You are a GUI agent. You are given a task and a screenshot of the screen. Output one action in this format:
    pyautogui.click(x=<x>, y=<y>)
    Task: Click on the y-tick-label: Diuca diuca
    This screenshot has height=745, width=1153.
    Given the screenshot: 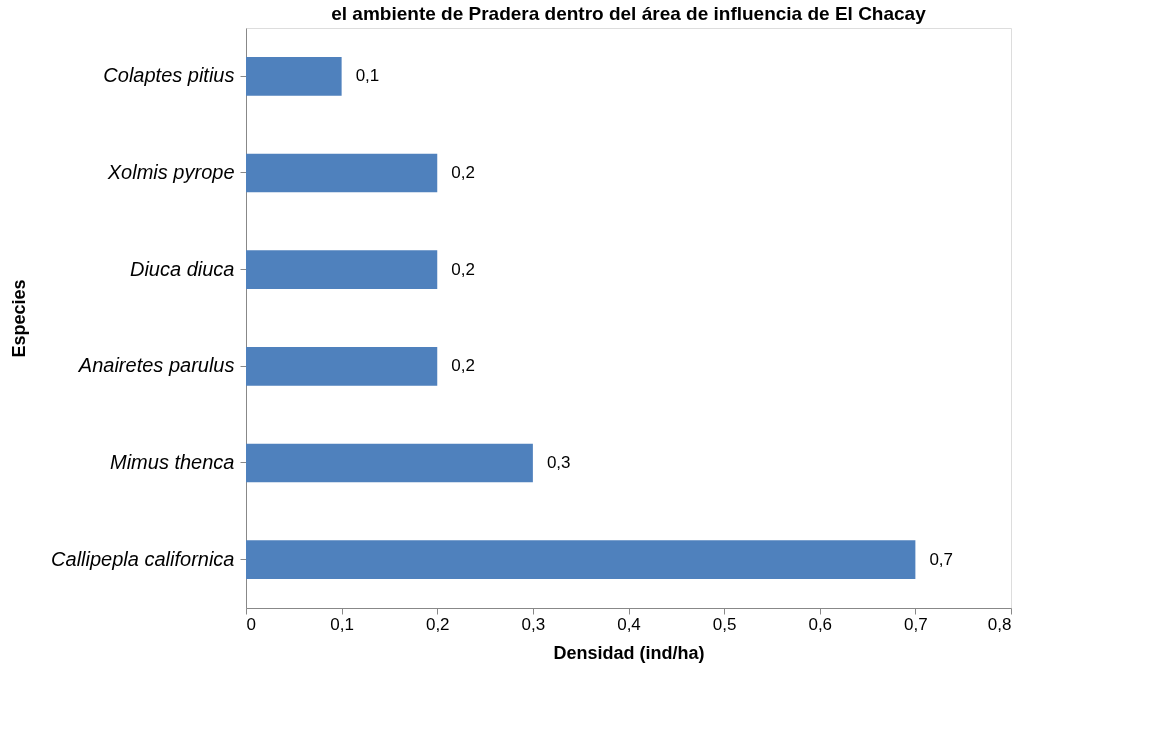 What is the action you would take?
    pyautogui.click(x=182, y=268)
    